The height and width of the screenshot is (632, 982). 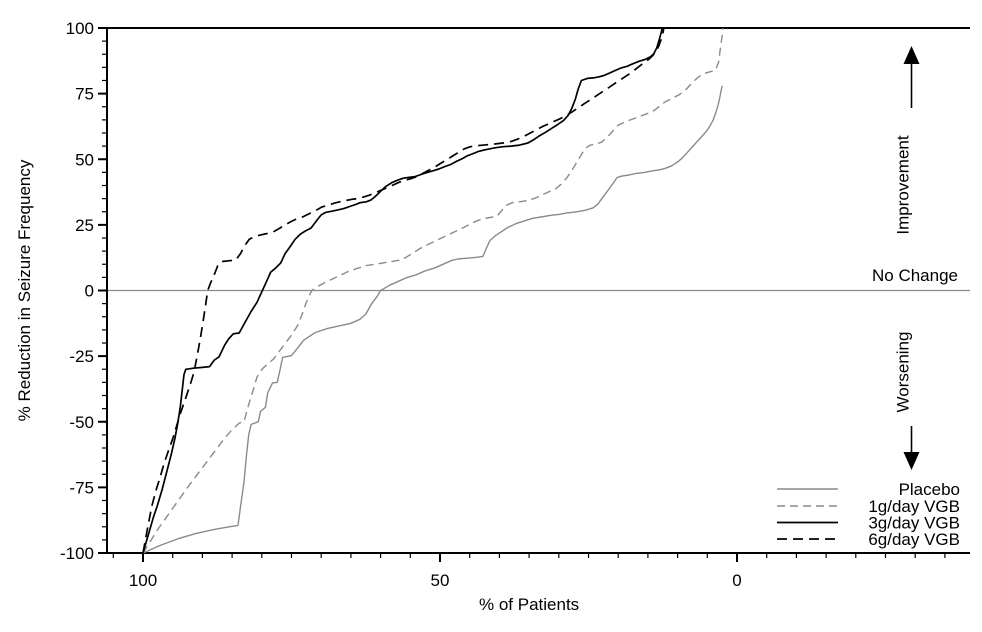 I want to click on worsening-label: Worsening, so click(x=903, y=372).